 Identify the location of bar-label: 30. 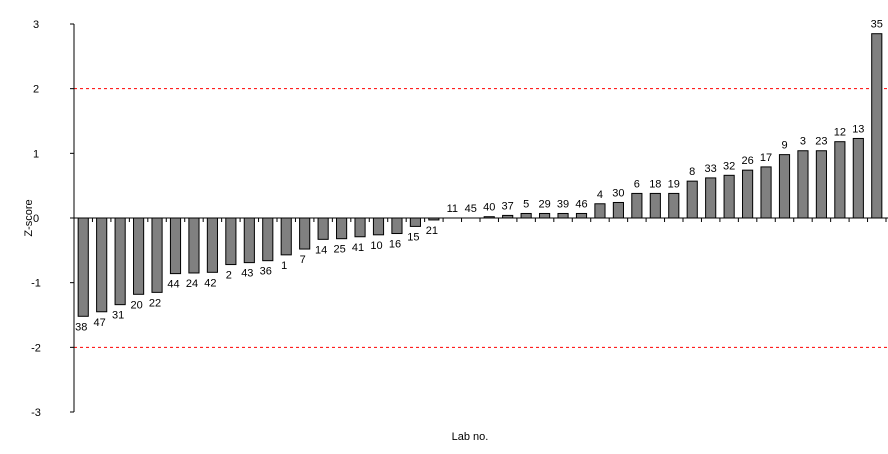
(618, 193).